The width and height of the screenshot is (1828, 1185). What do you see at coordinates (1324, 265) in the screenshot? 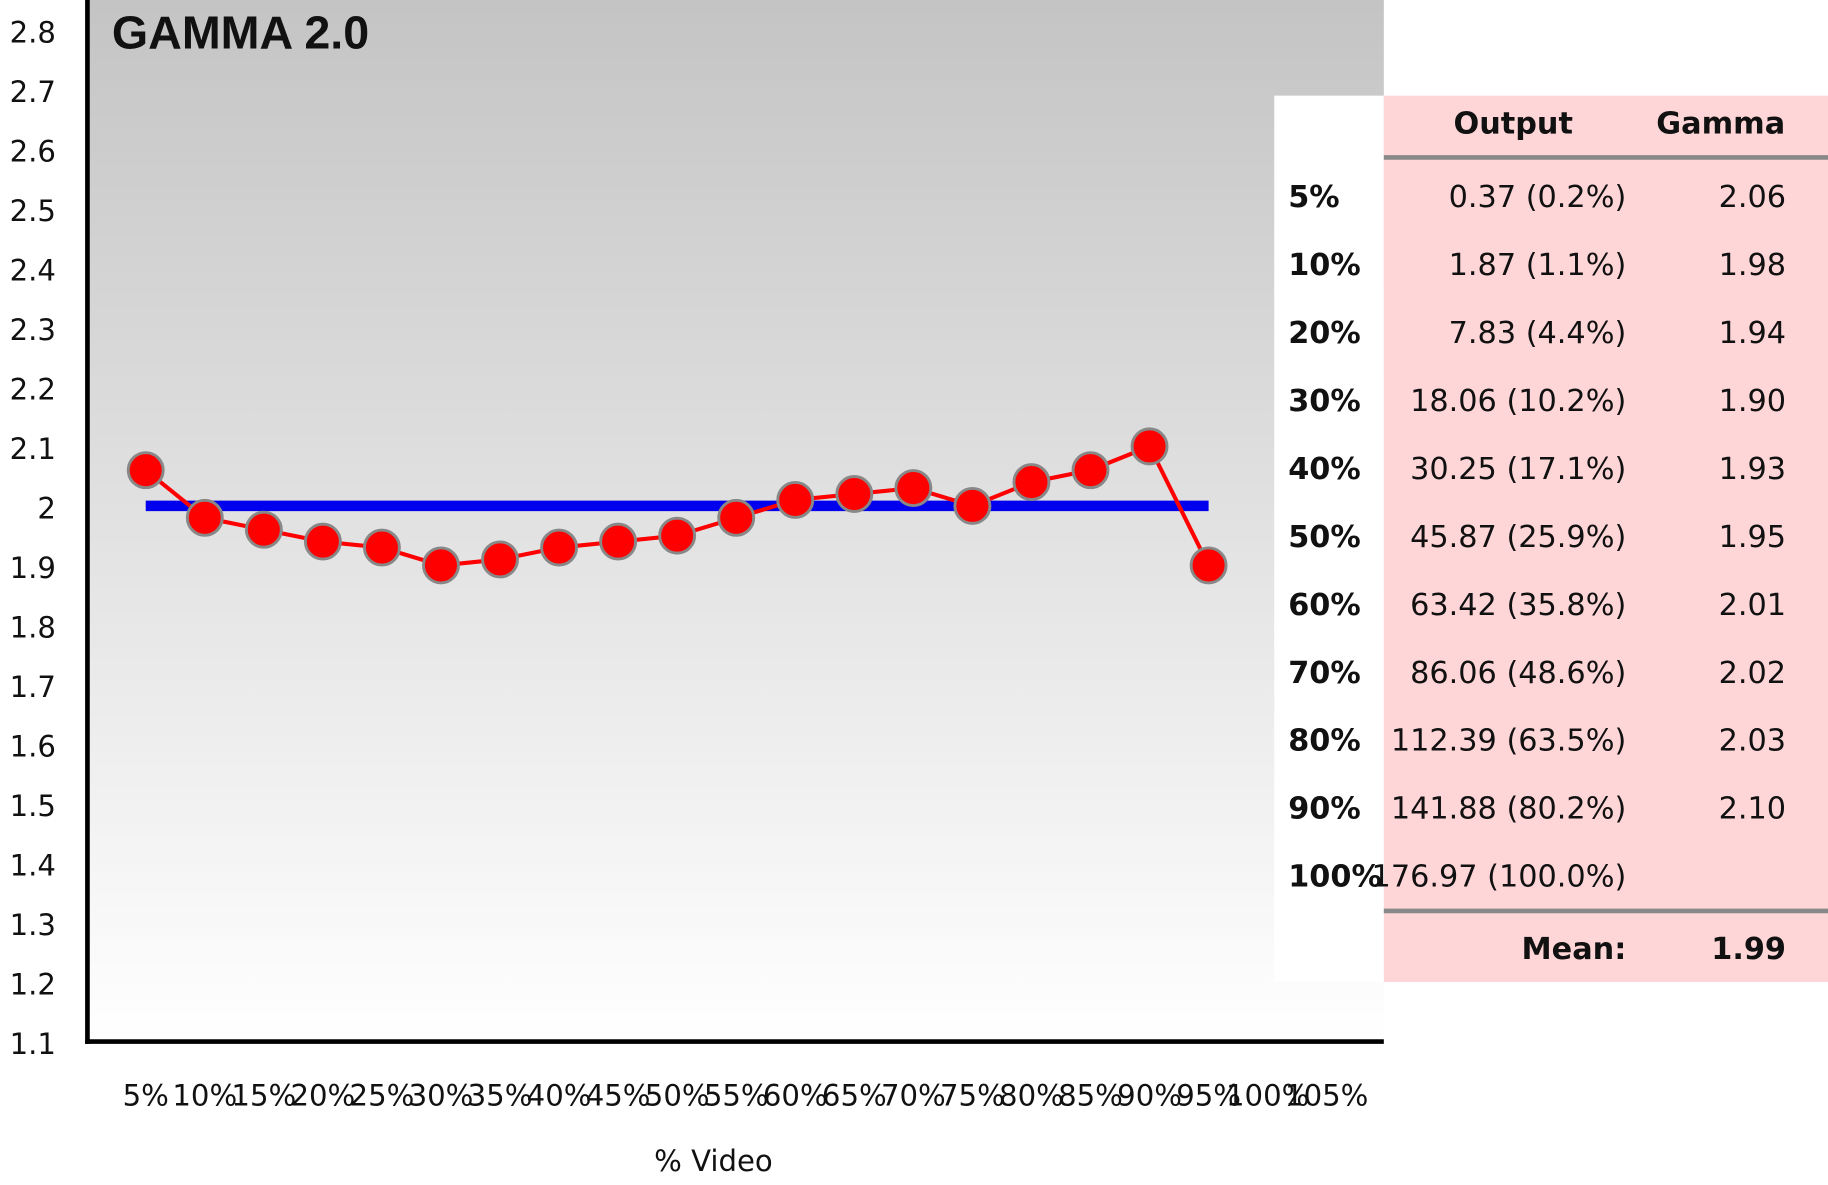
I see `row-label: 10%` at bounding box center [1324, 265].